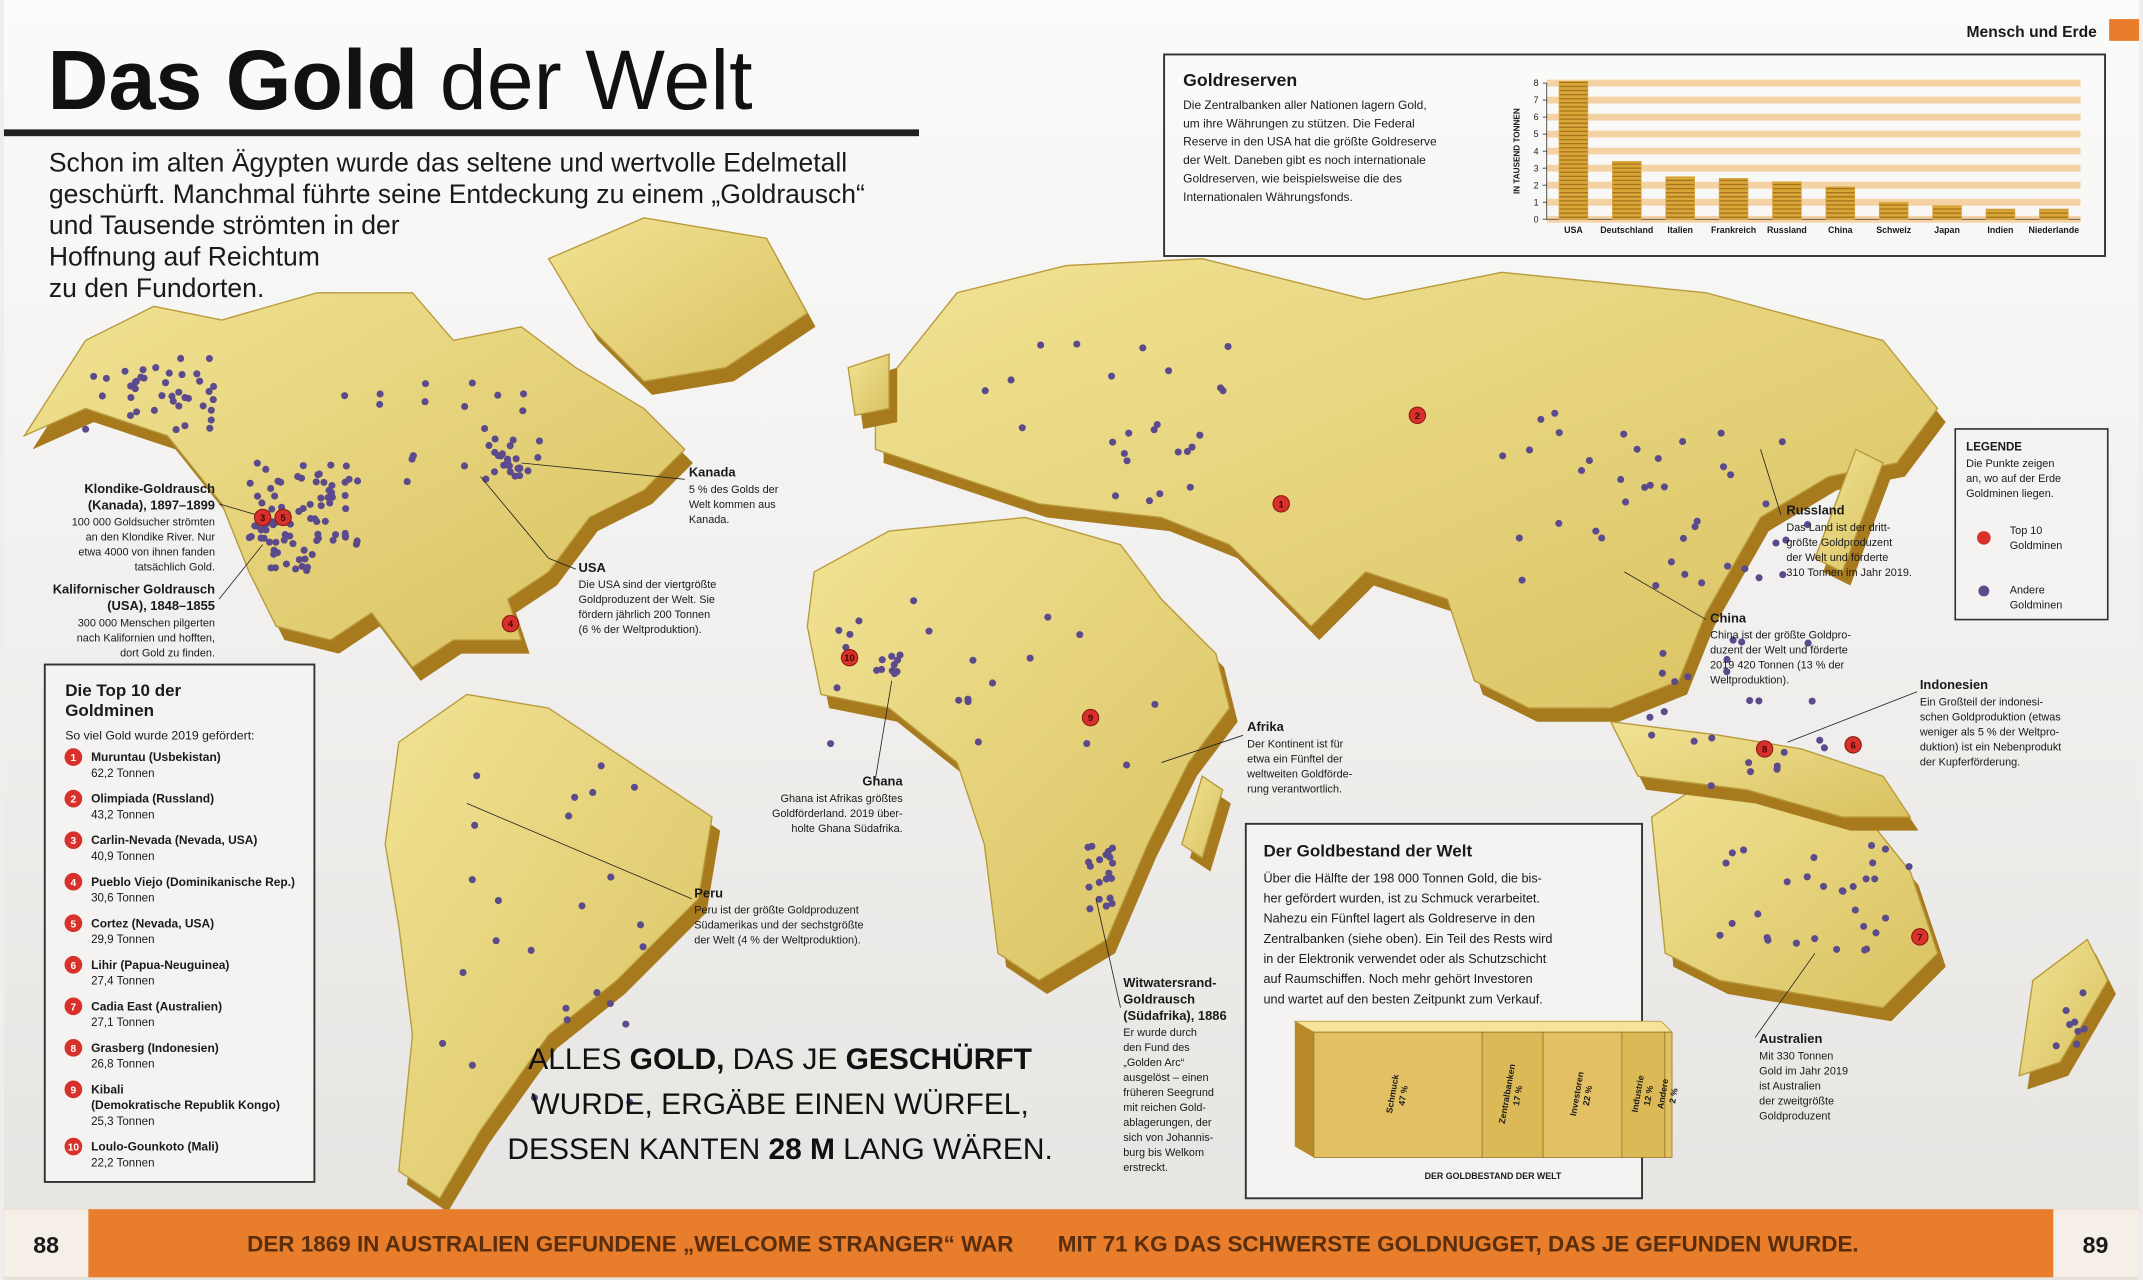  What do you see at coordinates (73, 964) in the screenshot?
I see `rank-badge` at bounding box center [73, 964].